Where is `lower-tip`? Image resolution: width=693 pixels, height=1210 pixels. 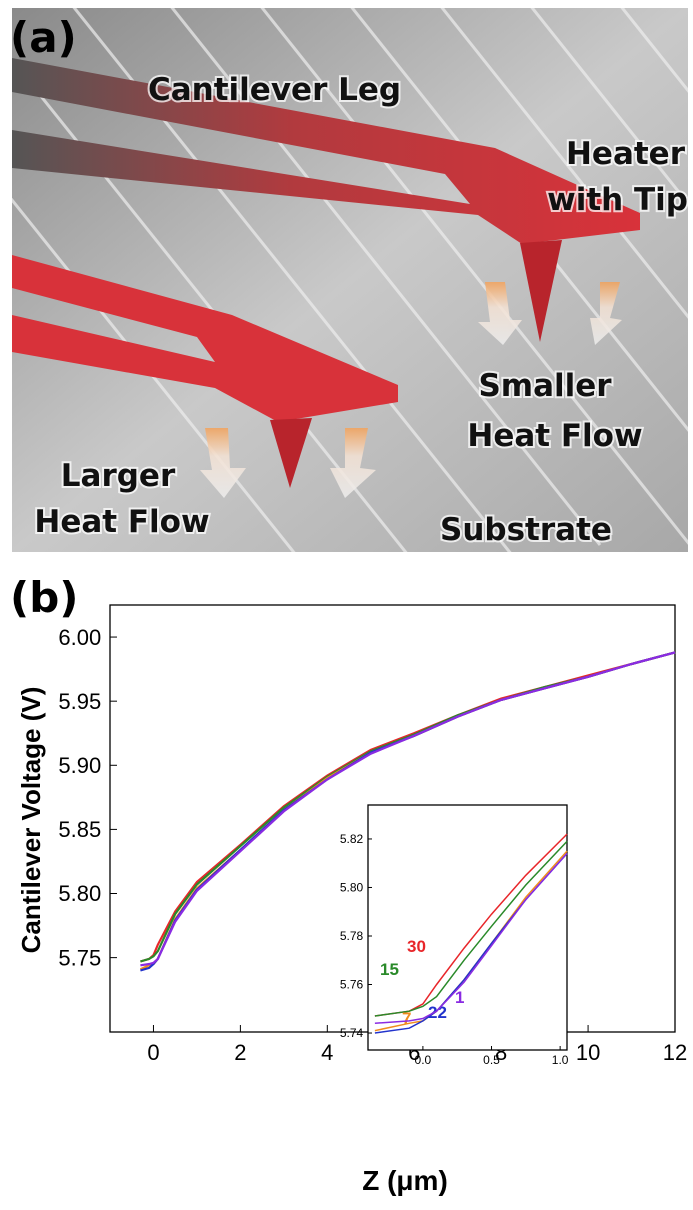
lower-tip is located at coordinates (291, 453).